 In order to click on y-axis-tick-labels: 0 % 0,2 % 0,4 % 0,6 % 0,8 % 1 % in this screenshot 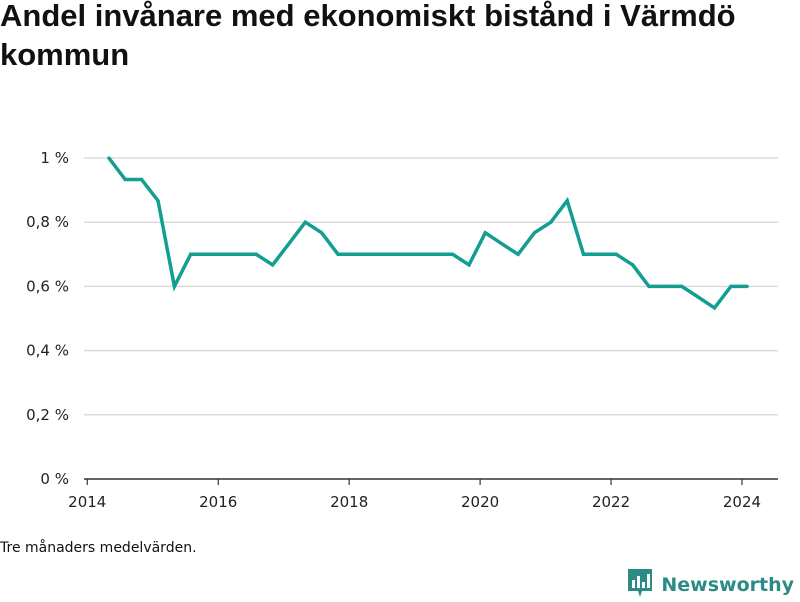, I will do `click(47, 318)`.